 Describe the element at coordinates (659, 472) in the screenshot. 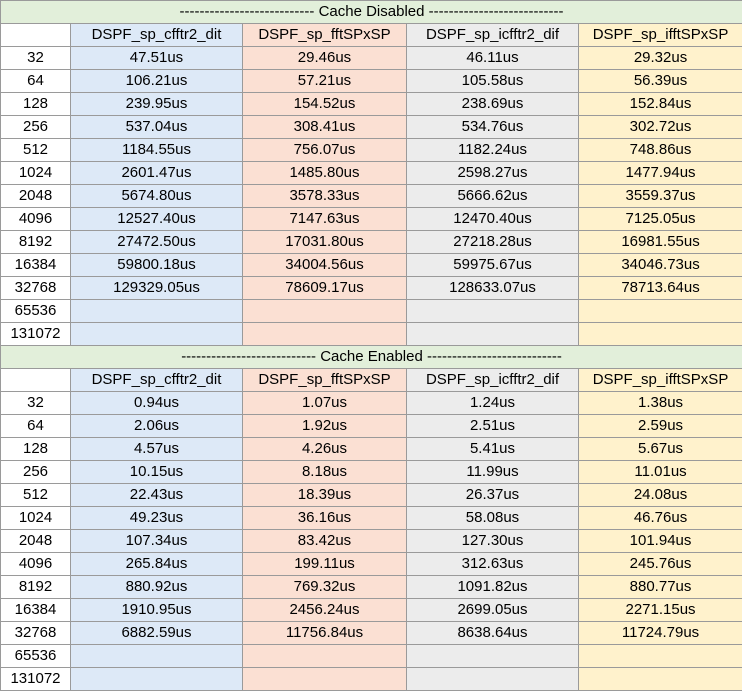

I see `value-cell-ifftspxsp: 11.01us` at that location.